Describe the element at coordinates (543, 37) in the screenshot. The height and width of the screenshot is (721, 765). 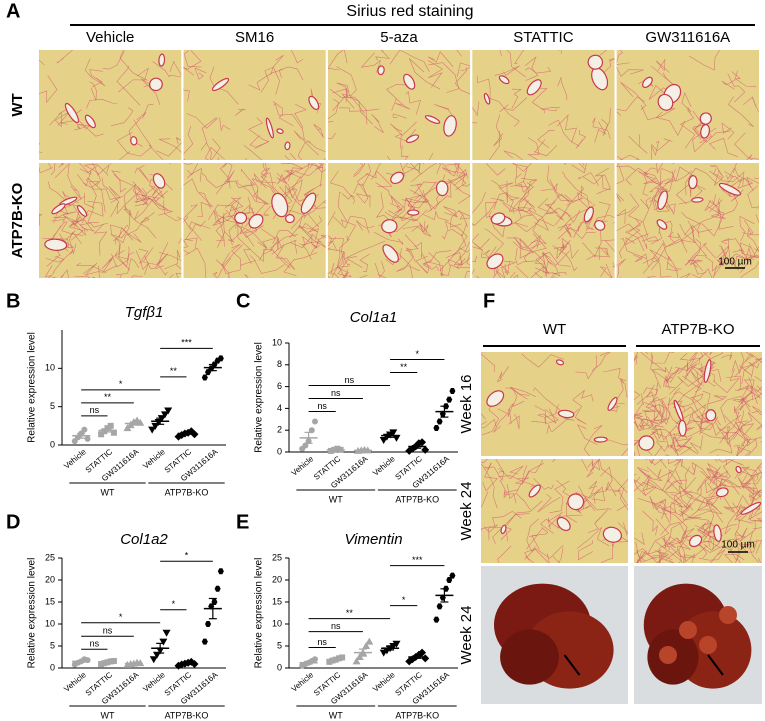
I see `column-header: STATTIC` at that location.